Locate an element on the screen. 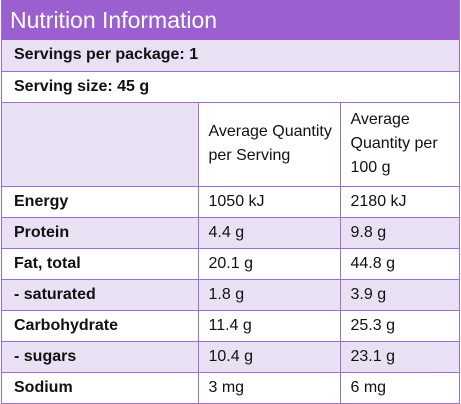 The width and height of the screenshot is (461, 404). servings-per-package-row: Servings per package: 1 is located at coordinates (230, 56).